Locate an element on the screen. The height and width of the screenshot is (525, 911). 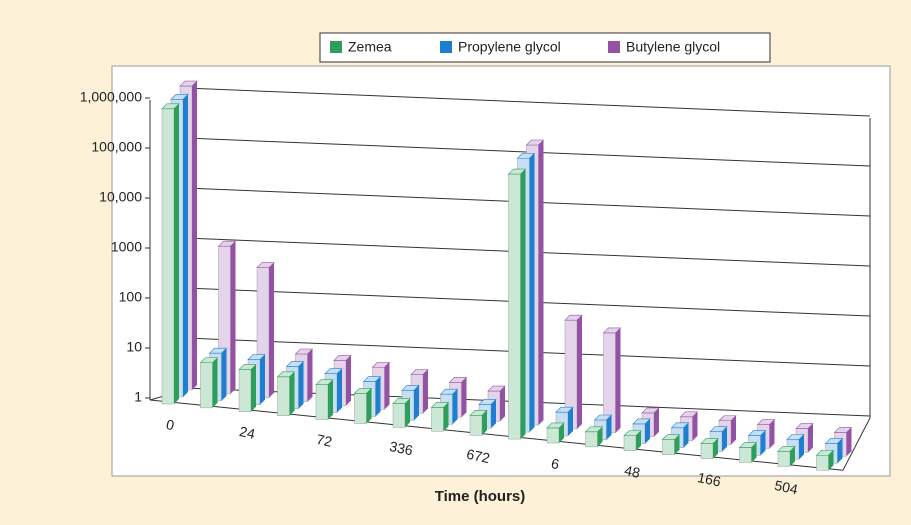
y-tick-label: 100 is located at coordinates (131, 297).